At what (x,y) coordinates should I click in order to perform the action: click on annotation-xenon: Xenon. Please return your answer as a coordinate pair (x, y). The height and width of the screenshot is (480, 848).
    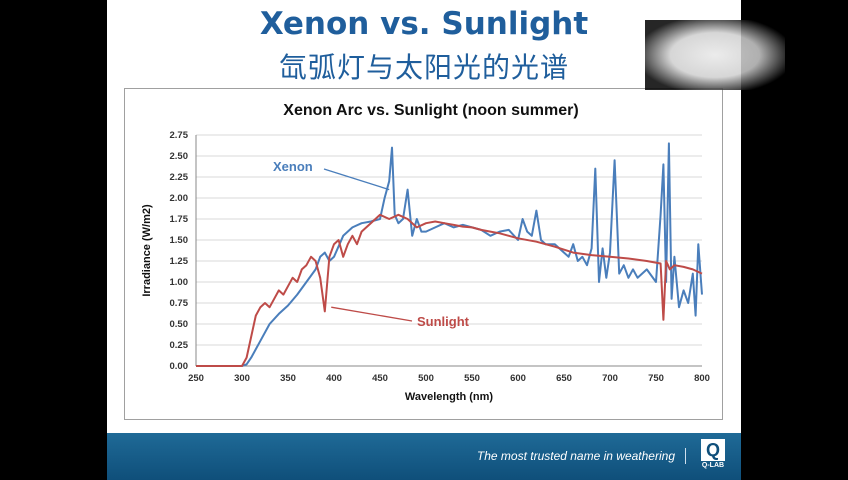
    Looking at the image, I should click on (293, 166).